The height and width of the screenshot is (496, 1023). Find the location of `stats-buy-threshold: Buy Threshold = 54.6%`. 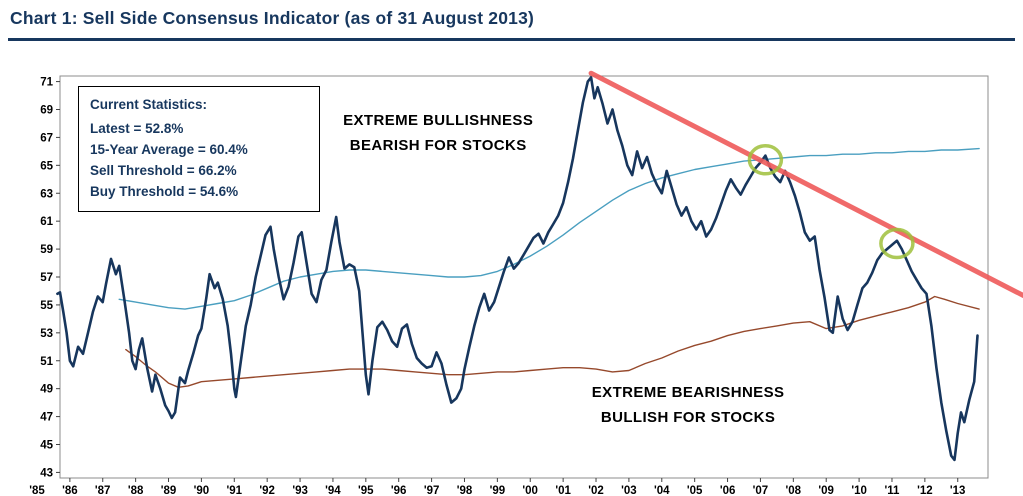

stats-buy-threshold: Buy Threshold = 54.6% is located at coordinates (164, 191).